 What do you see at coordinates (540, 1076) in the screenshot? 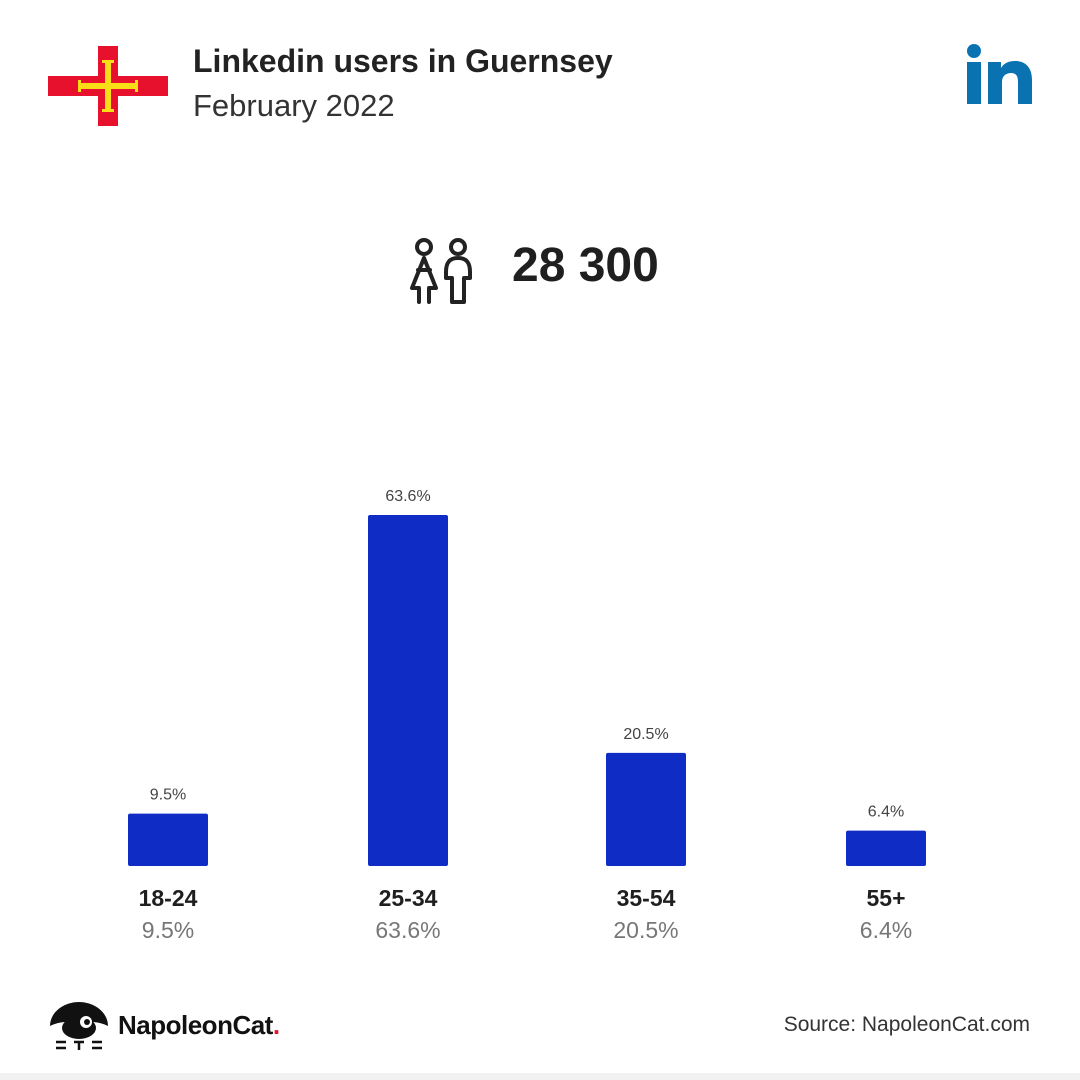
I see `bottom-strip` at bounding box center [540, 1076].